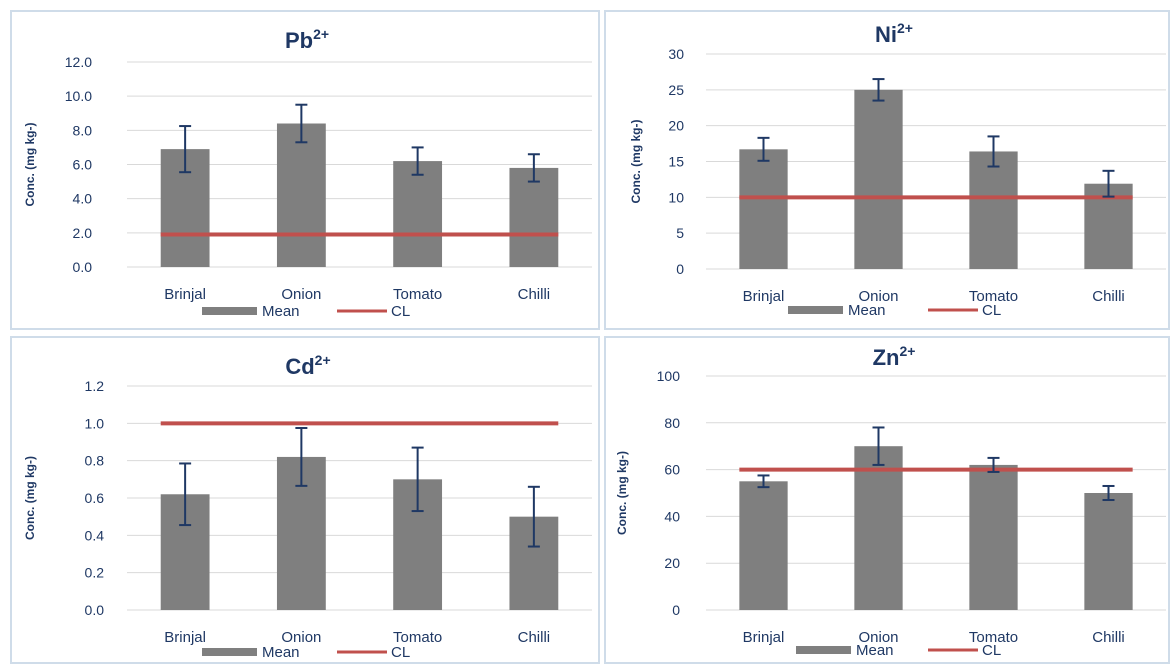 The width and height of the screenshot is (1173, 667). What do you see at coordinates (676, 197) in the screenshot?
I see `y-tick-label: 10` at bounding box center [676, 197].